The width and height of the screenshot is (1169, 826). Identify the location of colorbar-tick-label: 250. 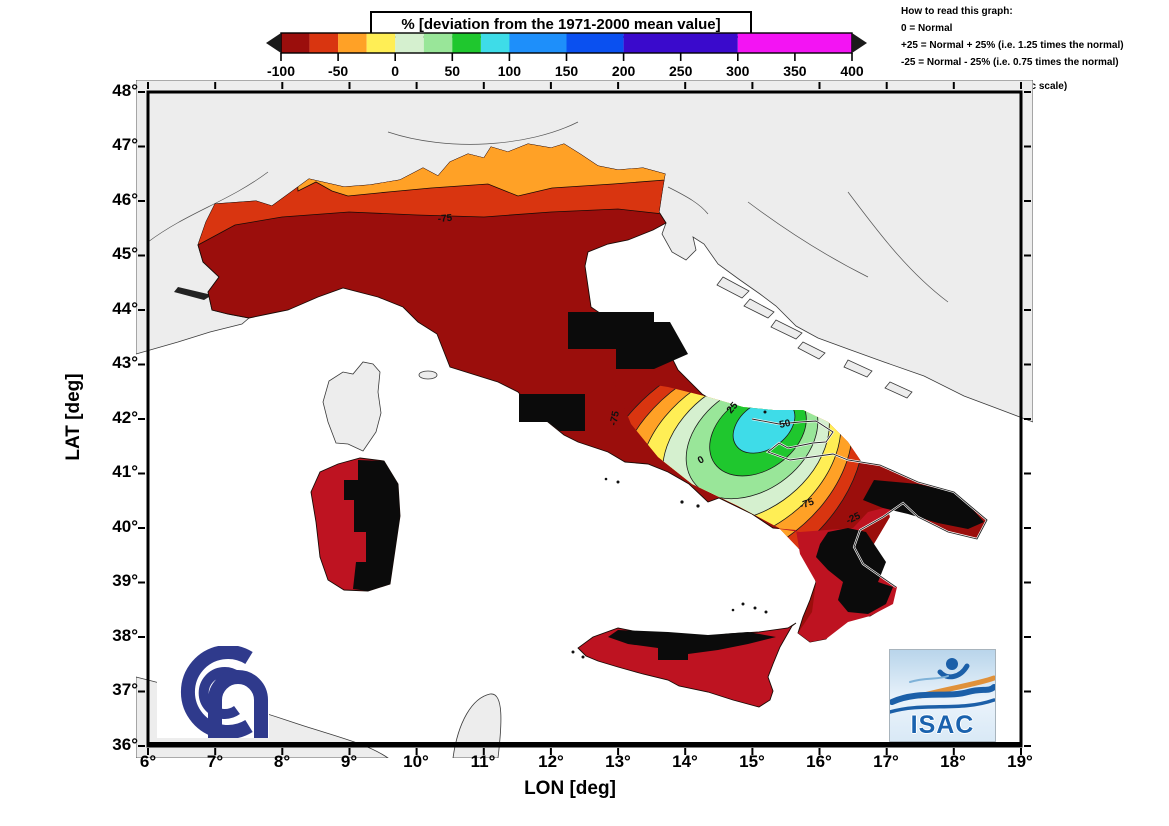
(681, 71).